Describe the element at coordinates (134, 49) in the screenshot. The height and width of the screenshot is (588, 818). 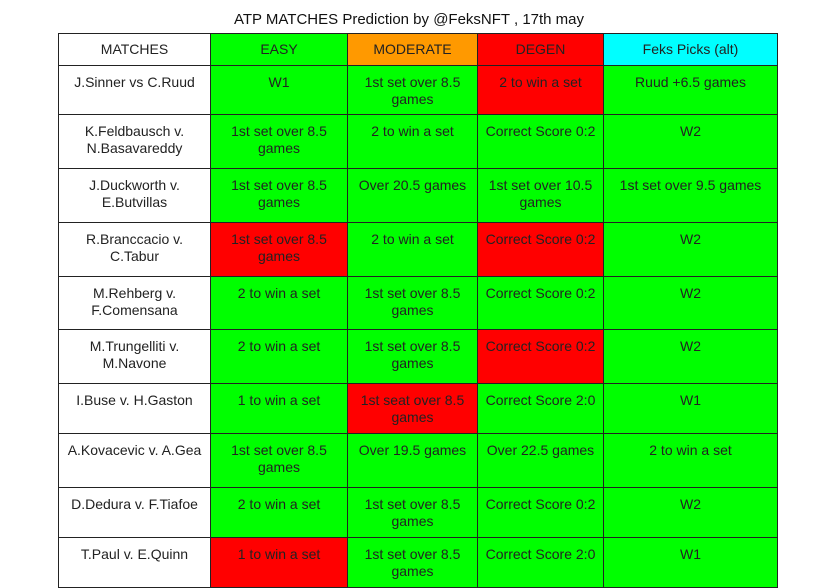
I see `header-cell: MATCHES` at that location.